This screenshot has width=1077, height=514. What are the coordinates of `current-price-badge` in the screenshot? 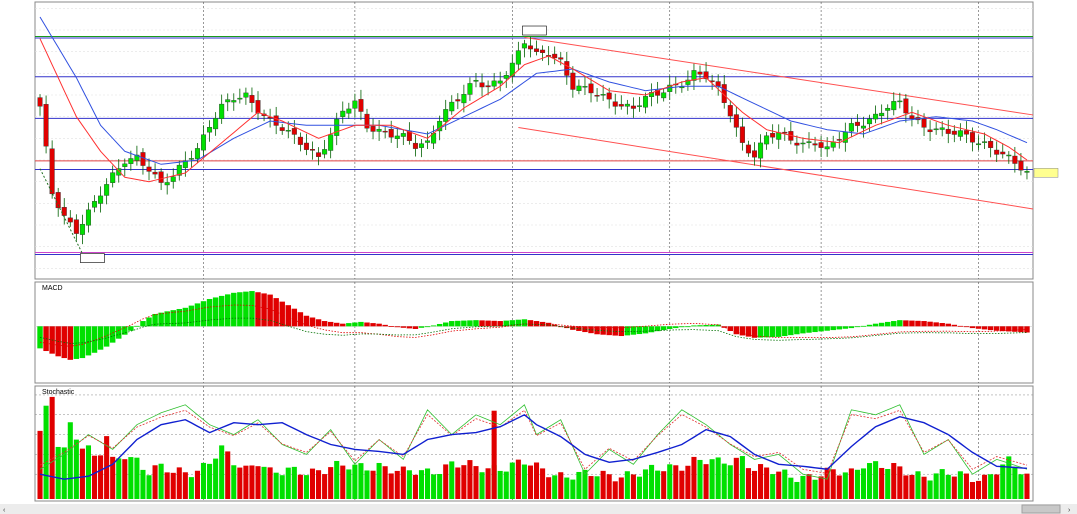 It's located at (1046, 173).